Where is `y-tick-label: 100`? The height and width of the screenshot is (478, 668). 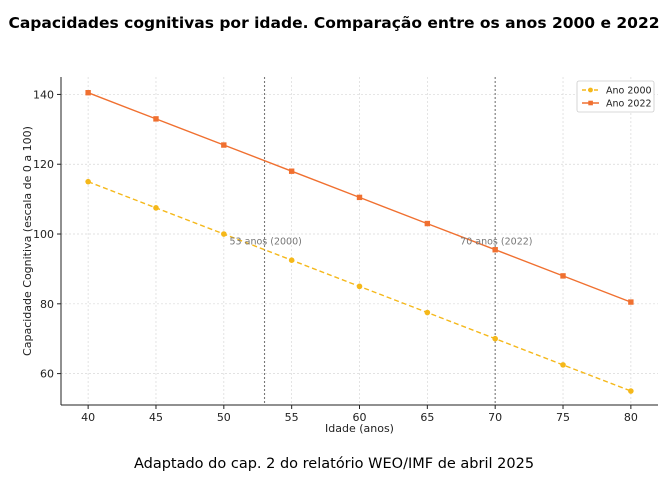
y-tick-label: 100 is located at coordinates (43, 234).